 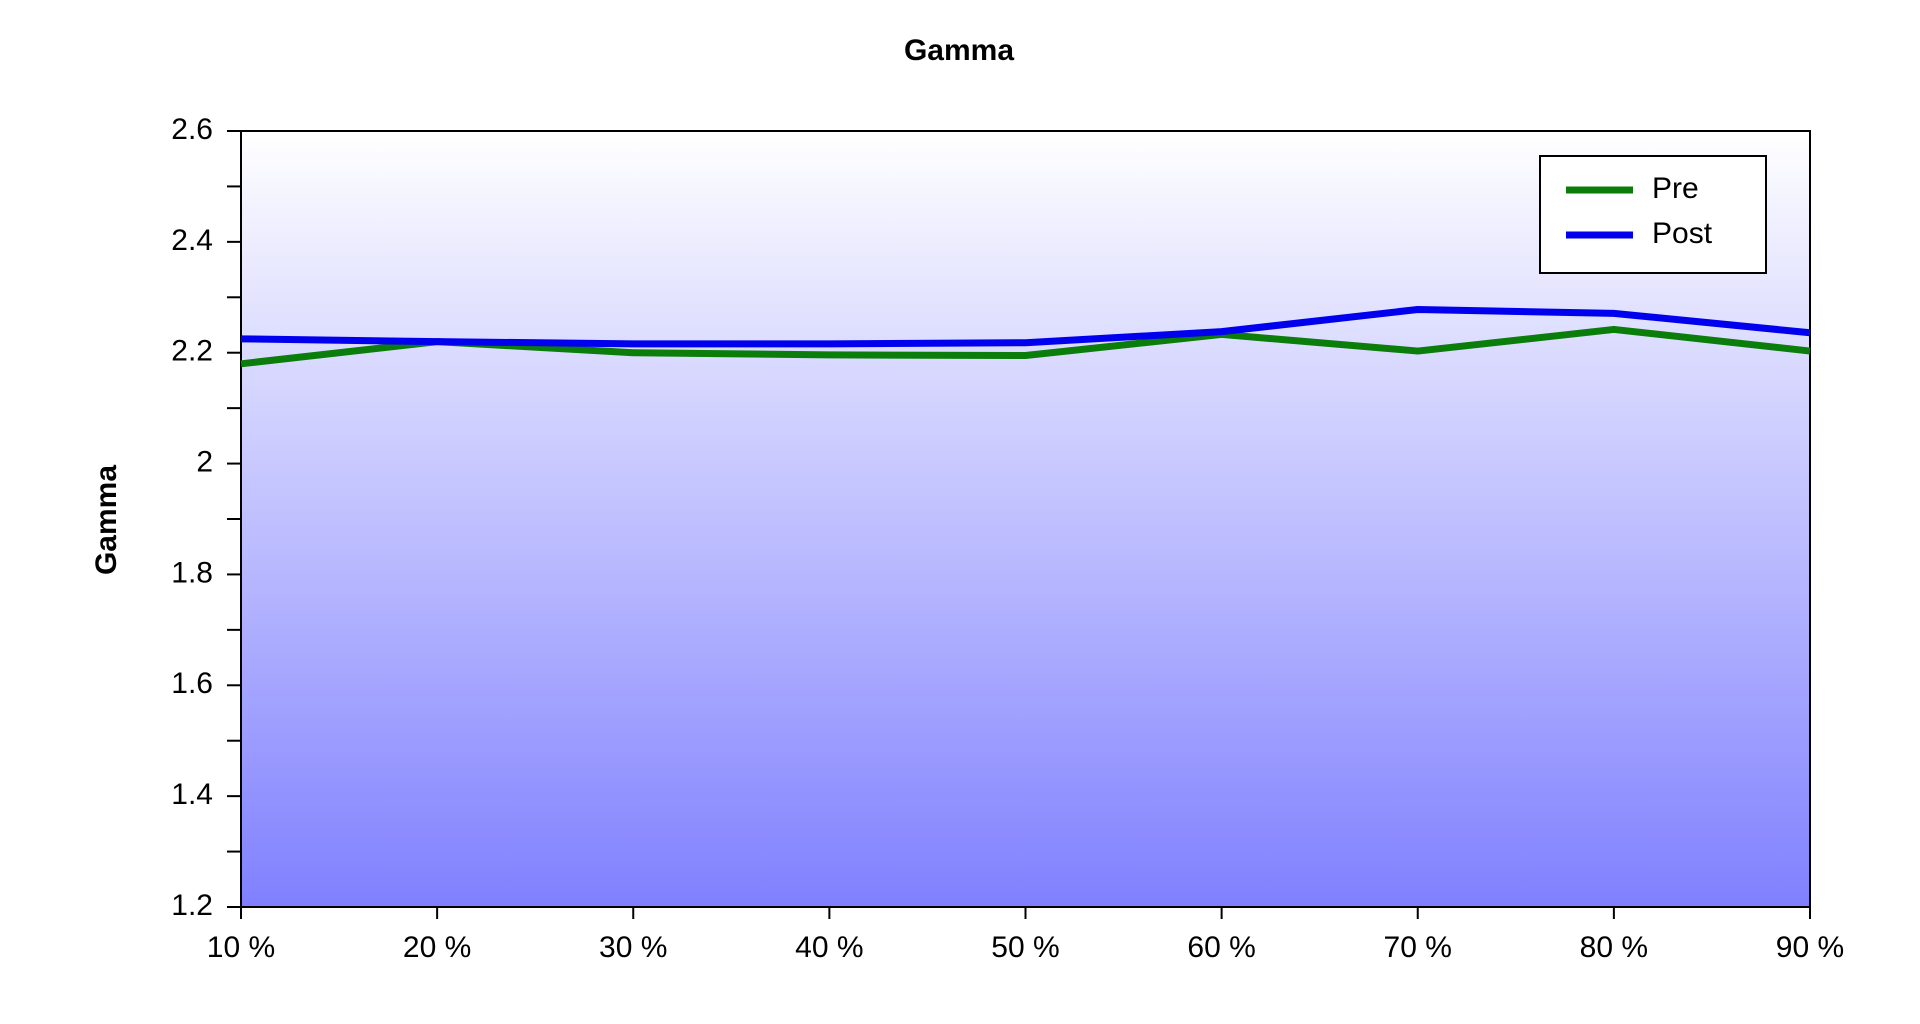 I want to click on y-tick-label: 1.4, so click(x=192, y=794).